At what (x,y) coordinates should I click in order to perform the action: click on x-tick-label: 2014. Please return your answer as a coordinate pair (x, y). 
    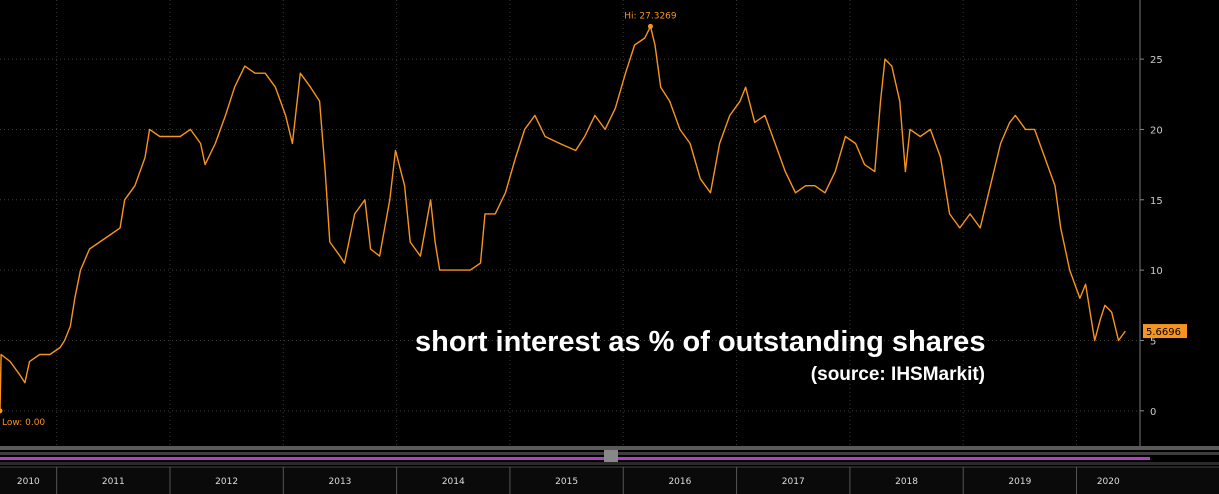
    Looking at the image, I should click on (453, 482).